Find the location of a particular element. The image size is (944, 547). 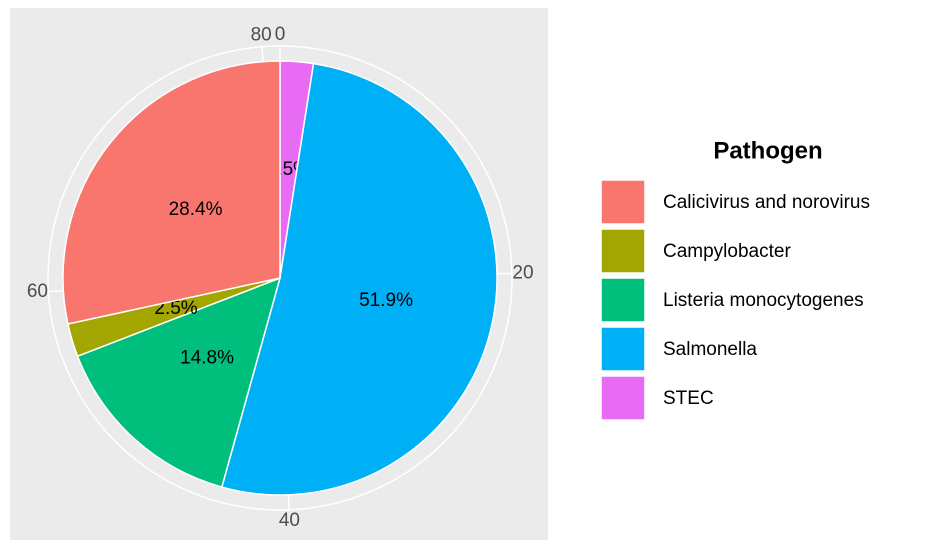

data-label: 28.4% is located at coordinates (196, 209).